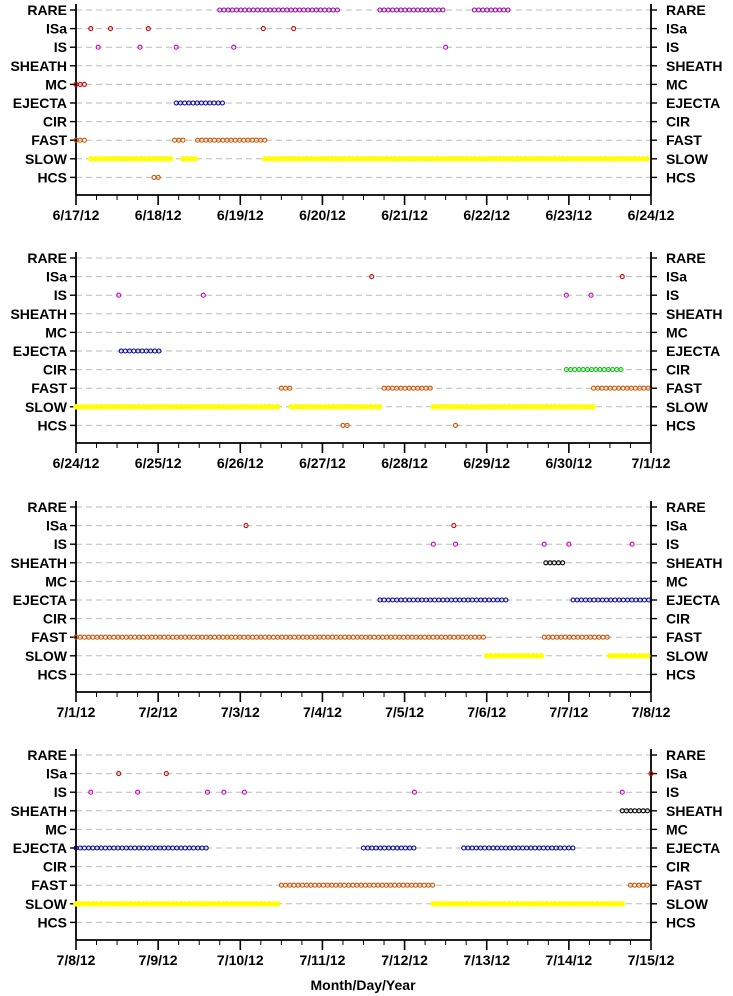  Describe the element at coordinates (686, 258) in the screenshot. I see `category-label-right: RARE` at that location.